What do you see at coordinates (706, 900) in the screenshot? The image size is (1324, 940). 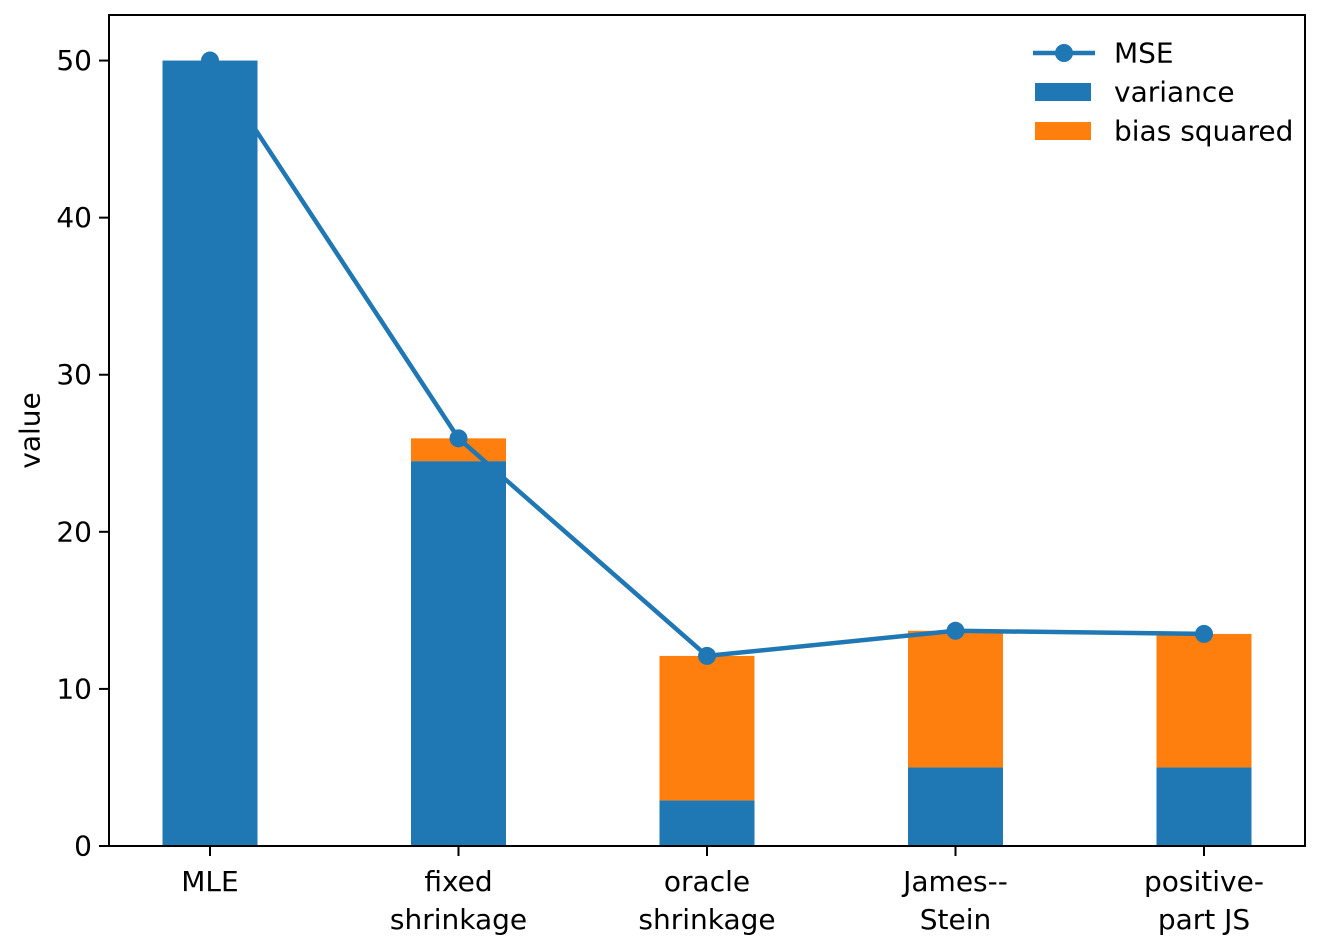 I see `x-tick-label-2: oracle shrinkage` at bounding box center [706, 900].